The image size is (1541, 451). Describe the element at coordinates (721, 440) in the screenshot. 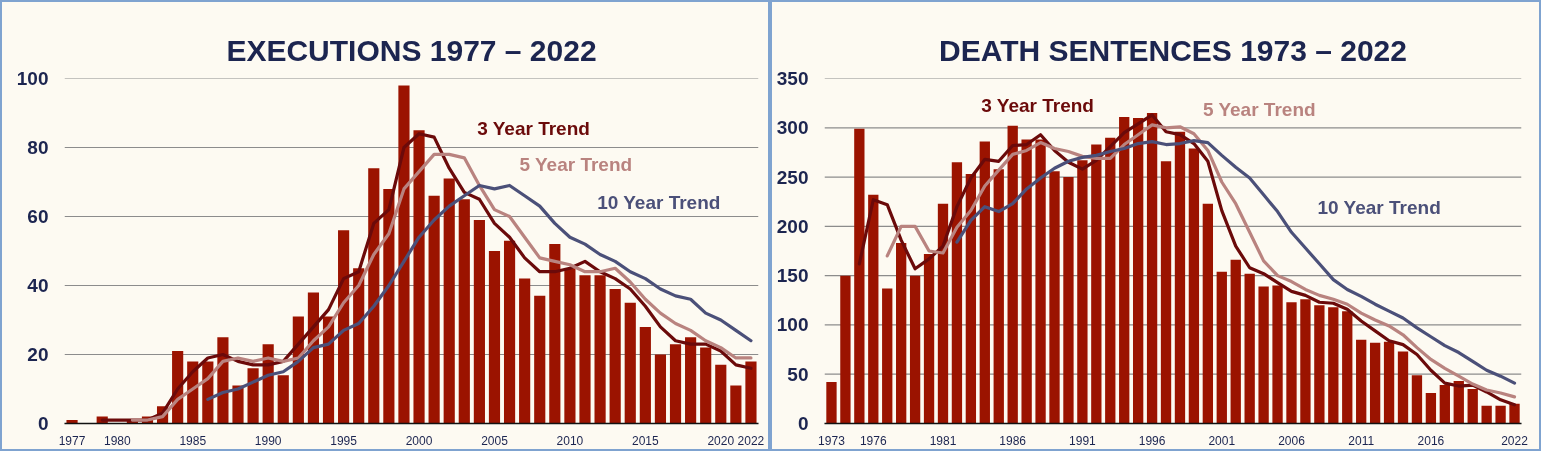

I see `x-tick-label: 2020` at that location.